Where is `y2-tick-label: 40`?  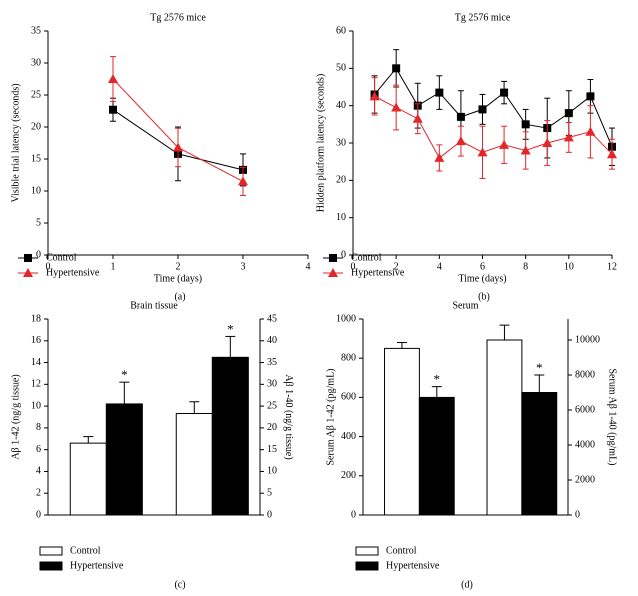 y2-tick-label: 40 is located at coordinates (272, 340).